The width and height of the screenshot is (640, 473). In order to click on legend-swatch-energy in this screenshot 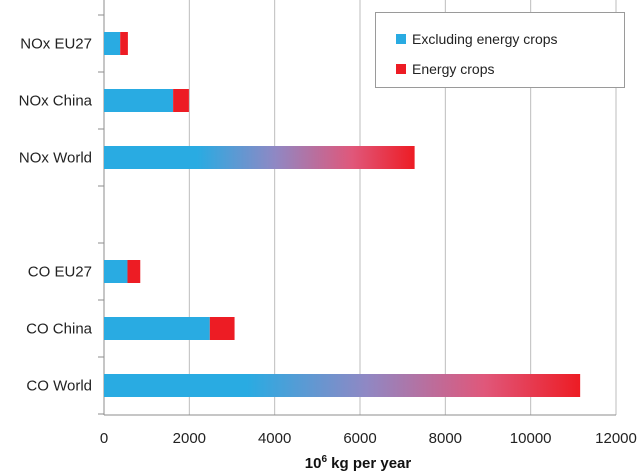, I will do `click(401, 69)`.